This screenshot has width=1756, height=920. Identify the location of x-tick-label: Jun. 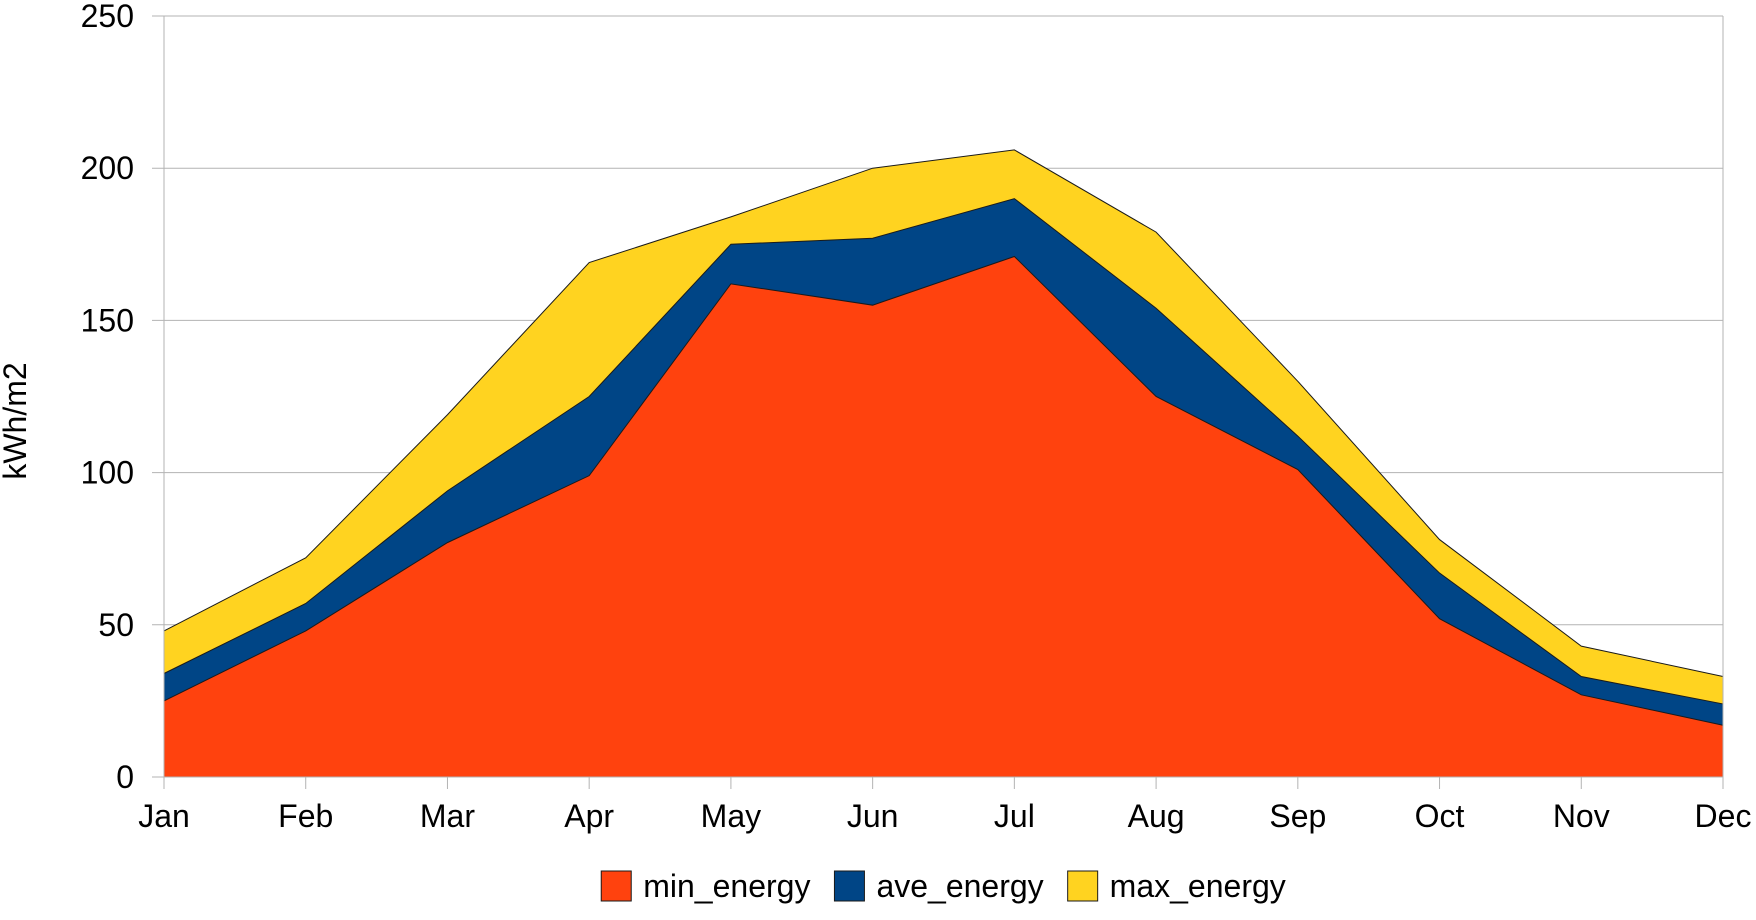
(873, 816).